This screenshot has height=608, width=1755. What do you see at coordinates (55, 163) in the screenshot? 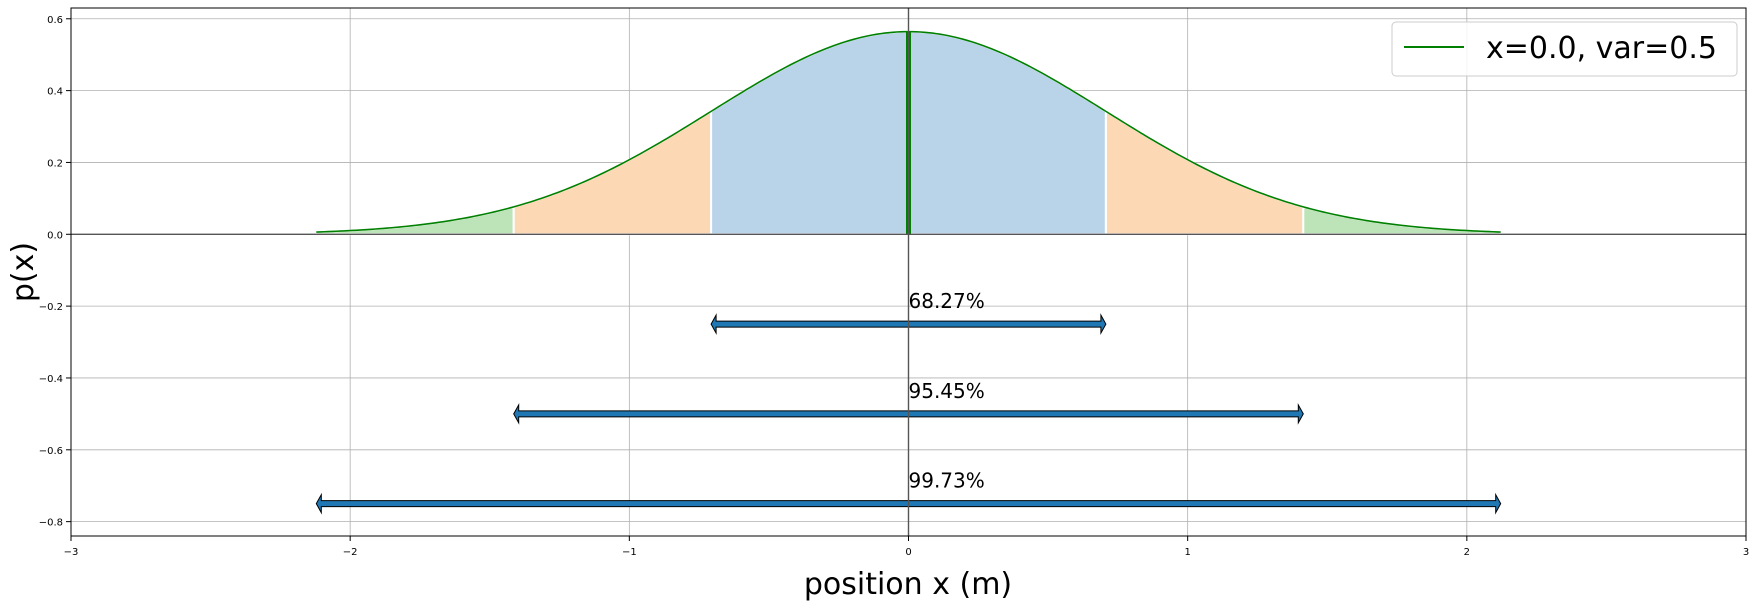
I see `y-tick-label: 0.2` at bounding box center [55, 163].